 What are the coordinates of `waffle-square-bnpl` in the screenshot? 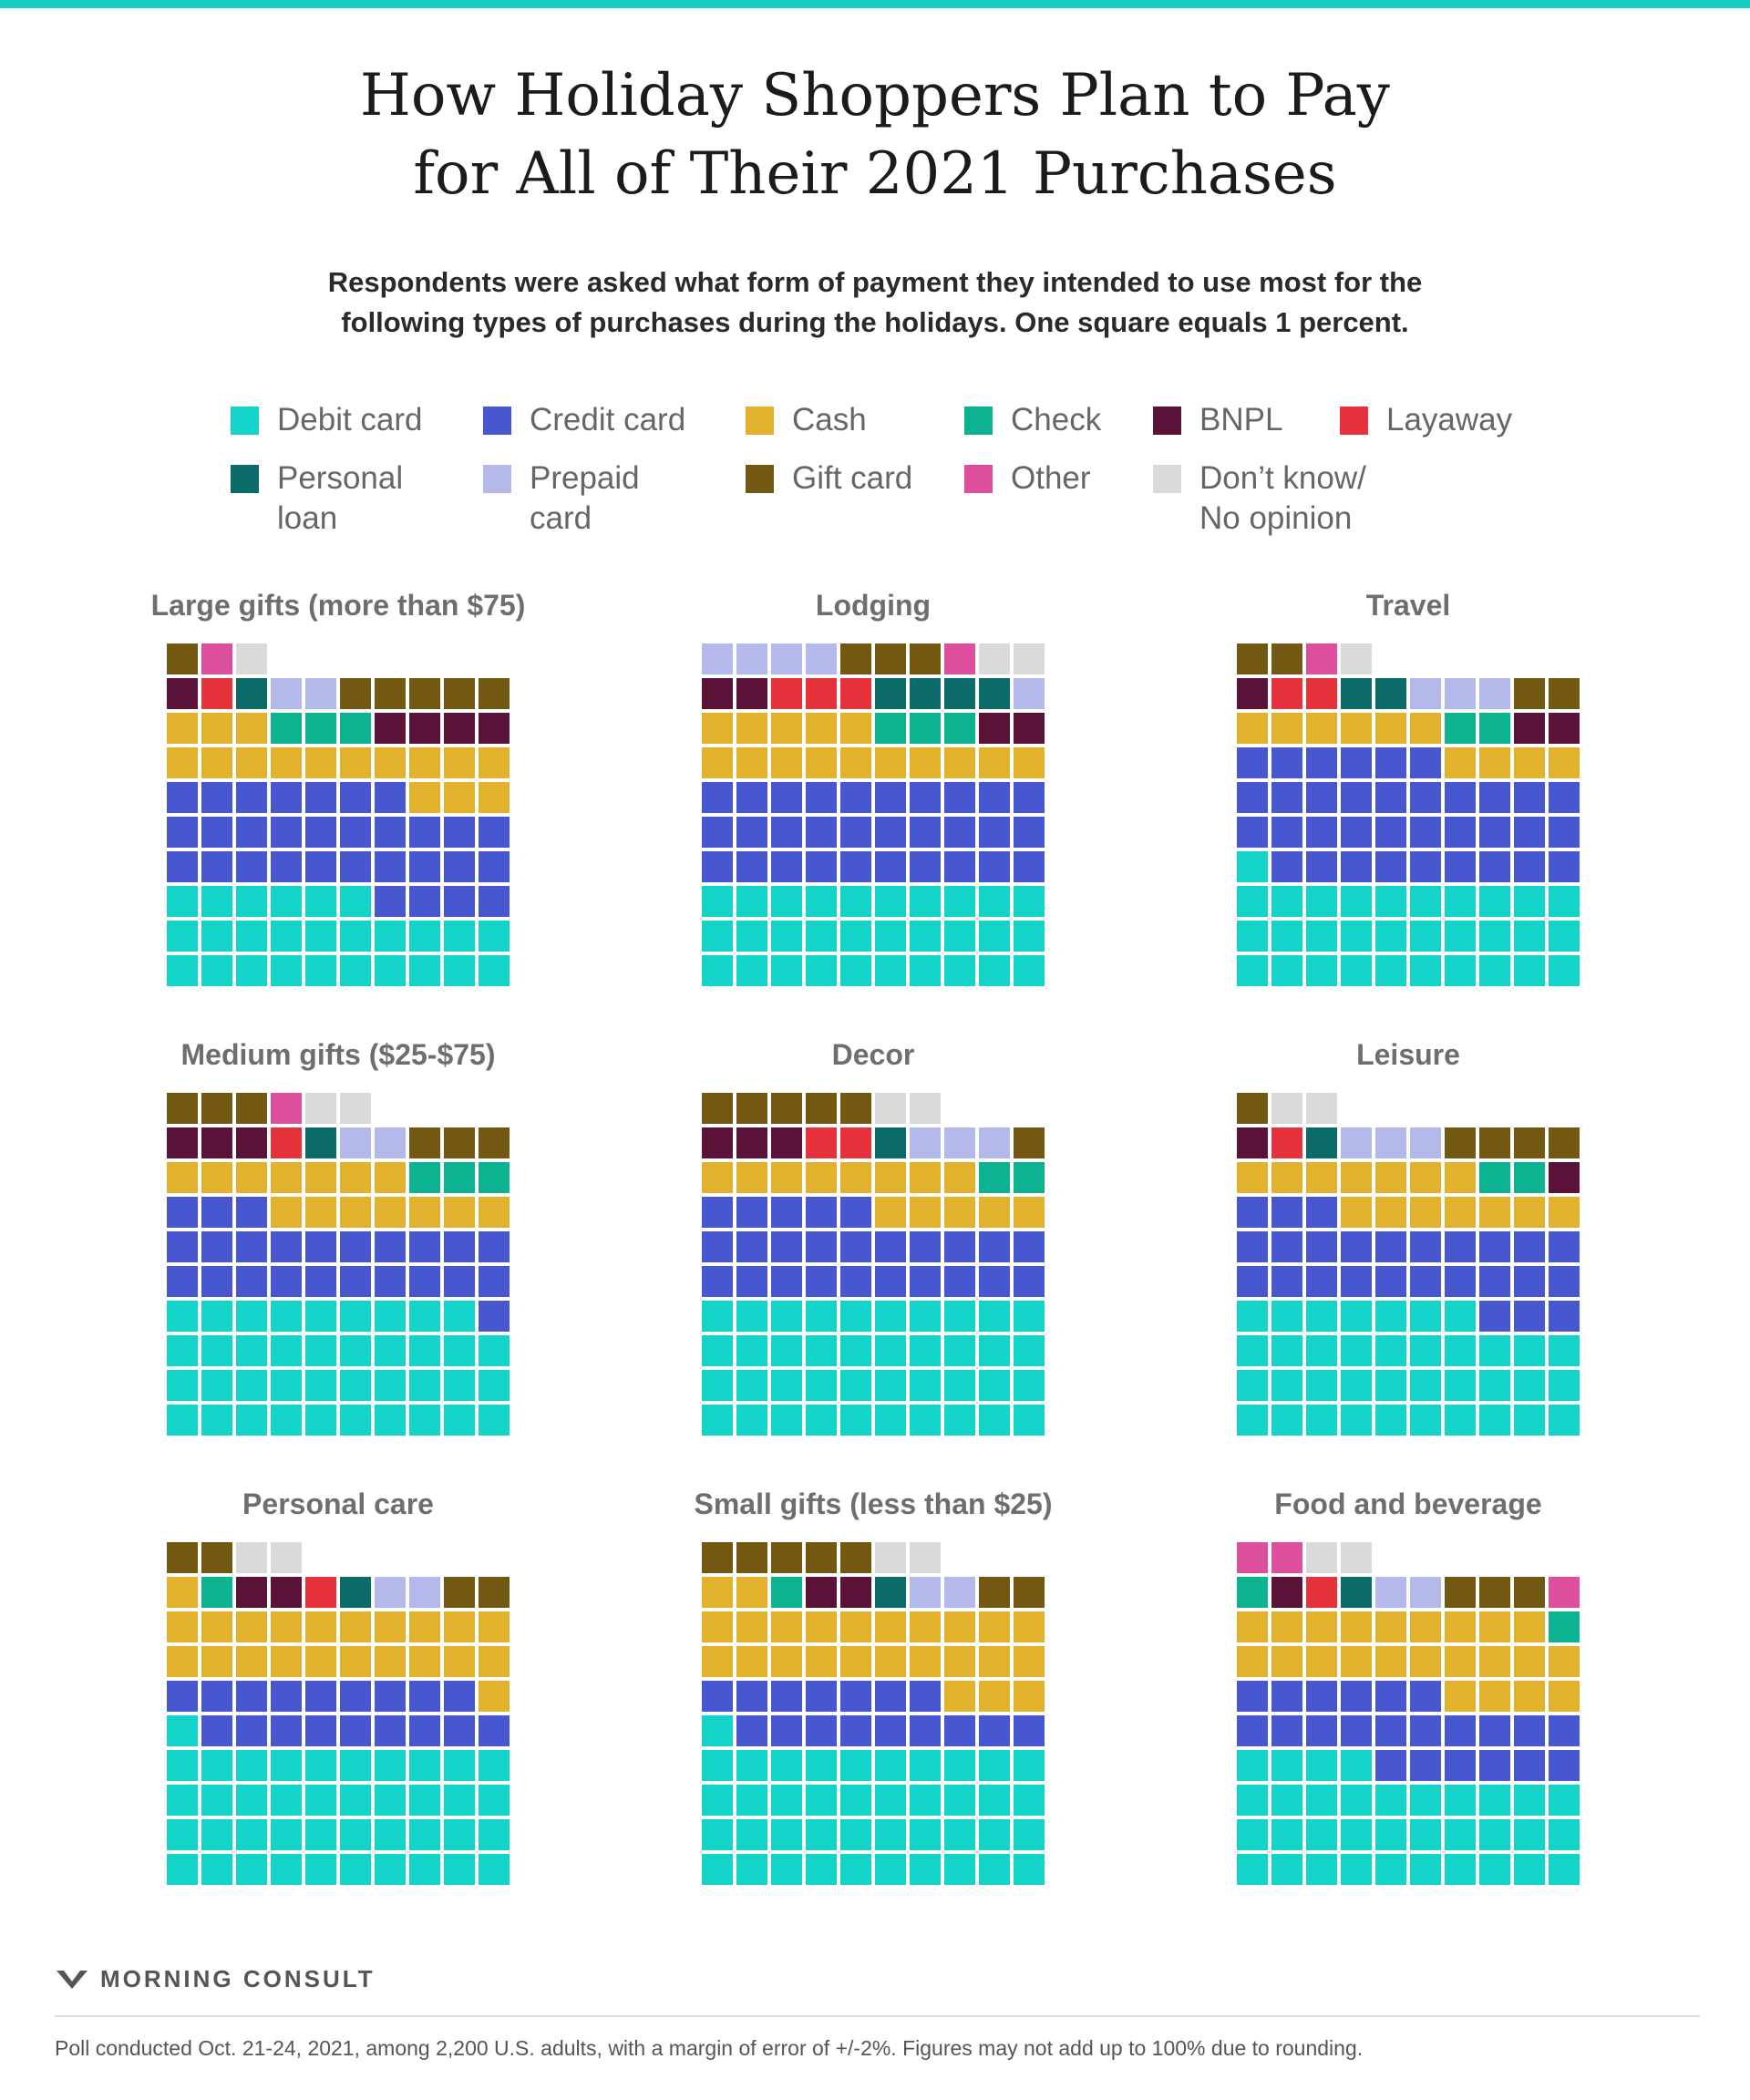 It's located at (994, 729).